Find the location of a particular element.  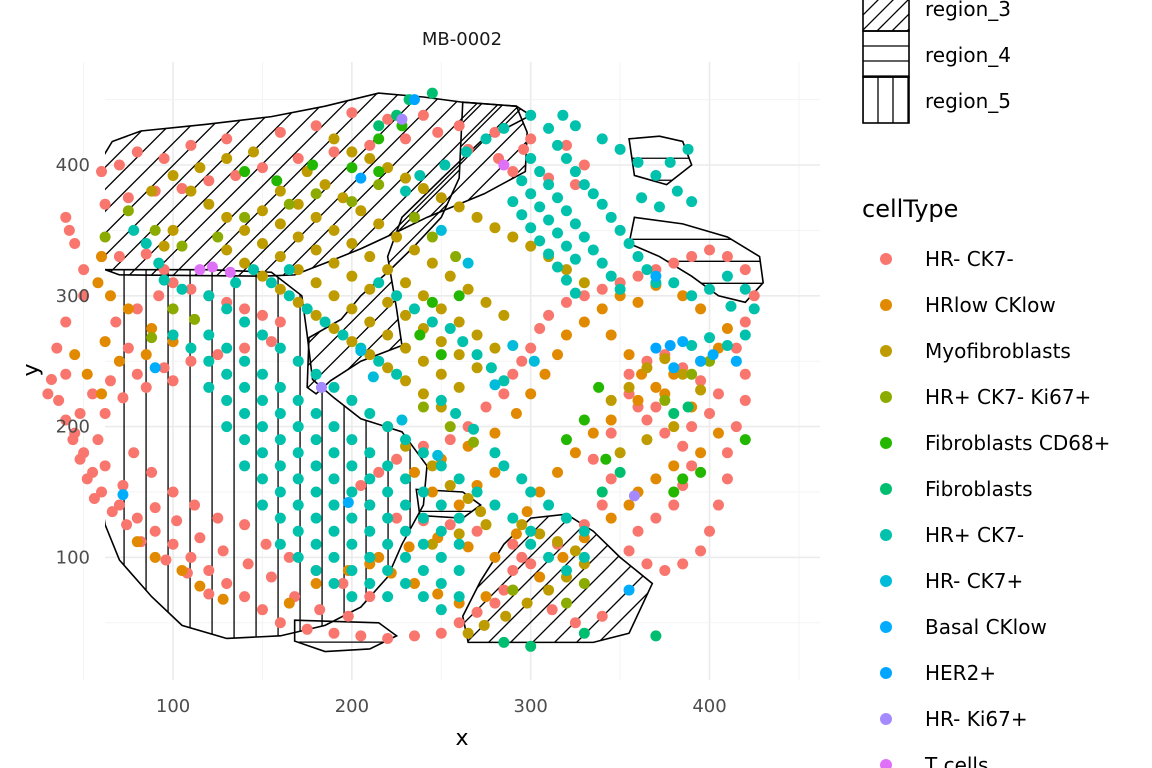

celltype-legend-label: Fibroblasts is located at coordinates (979, 489).